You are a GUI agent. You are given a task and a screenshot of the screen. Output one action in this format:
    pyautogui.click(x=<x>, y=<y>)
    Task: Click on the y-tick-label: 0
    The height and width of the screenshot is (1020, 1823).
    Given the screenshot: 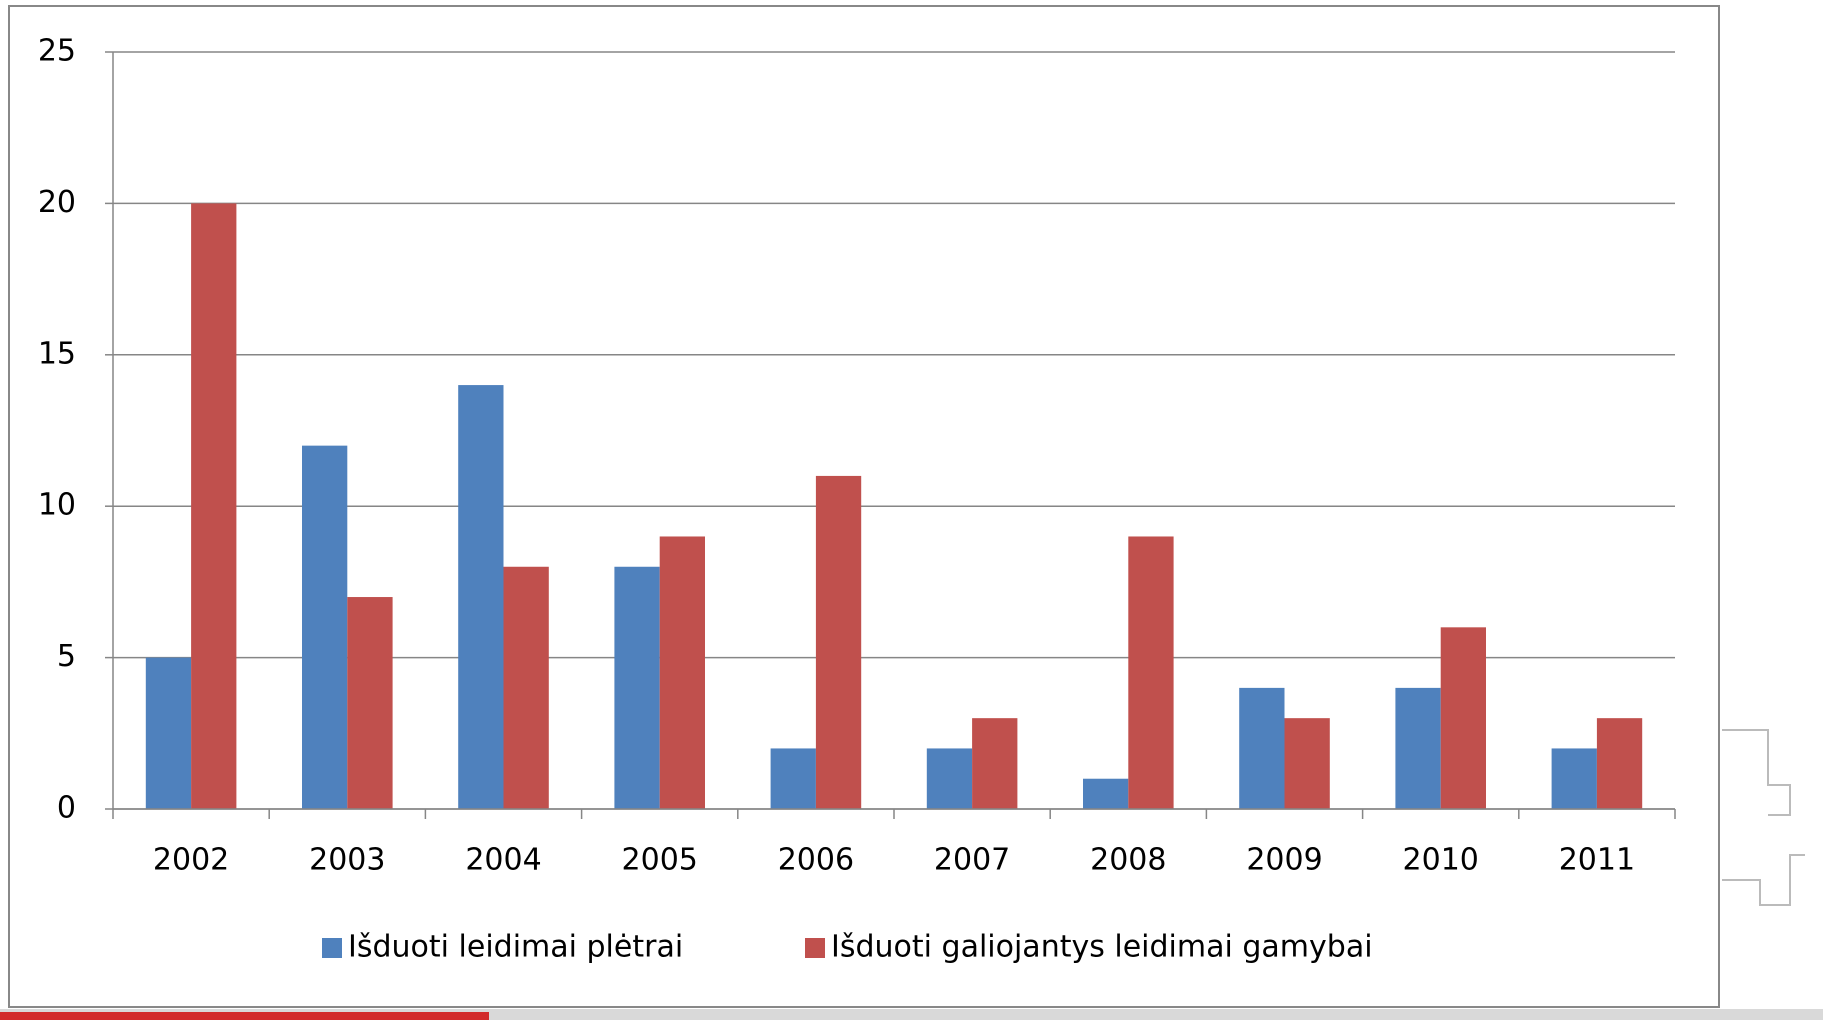 What is the action you would take?
    pyautogui.click(x=66, y=808)
    